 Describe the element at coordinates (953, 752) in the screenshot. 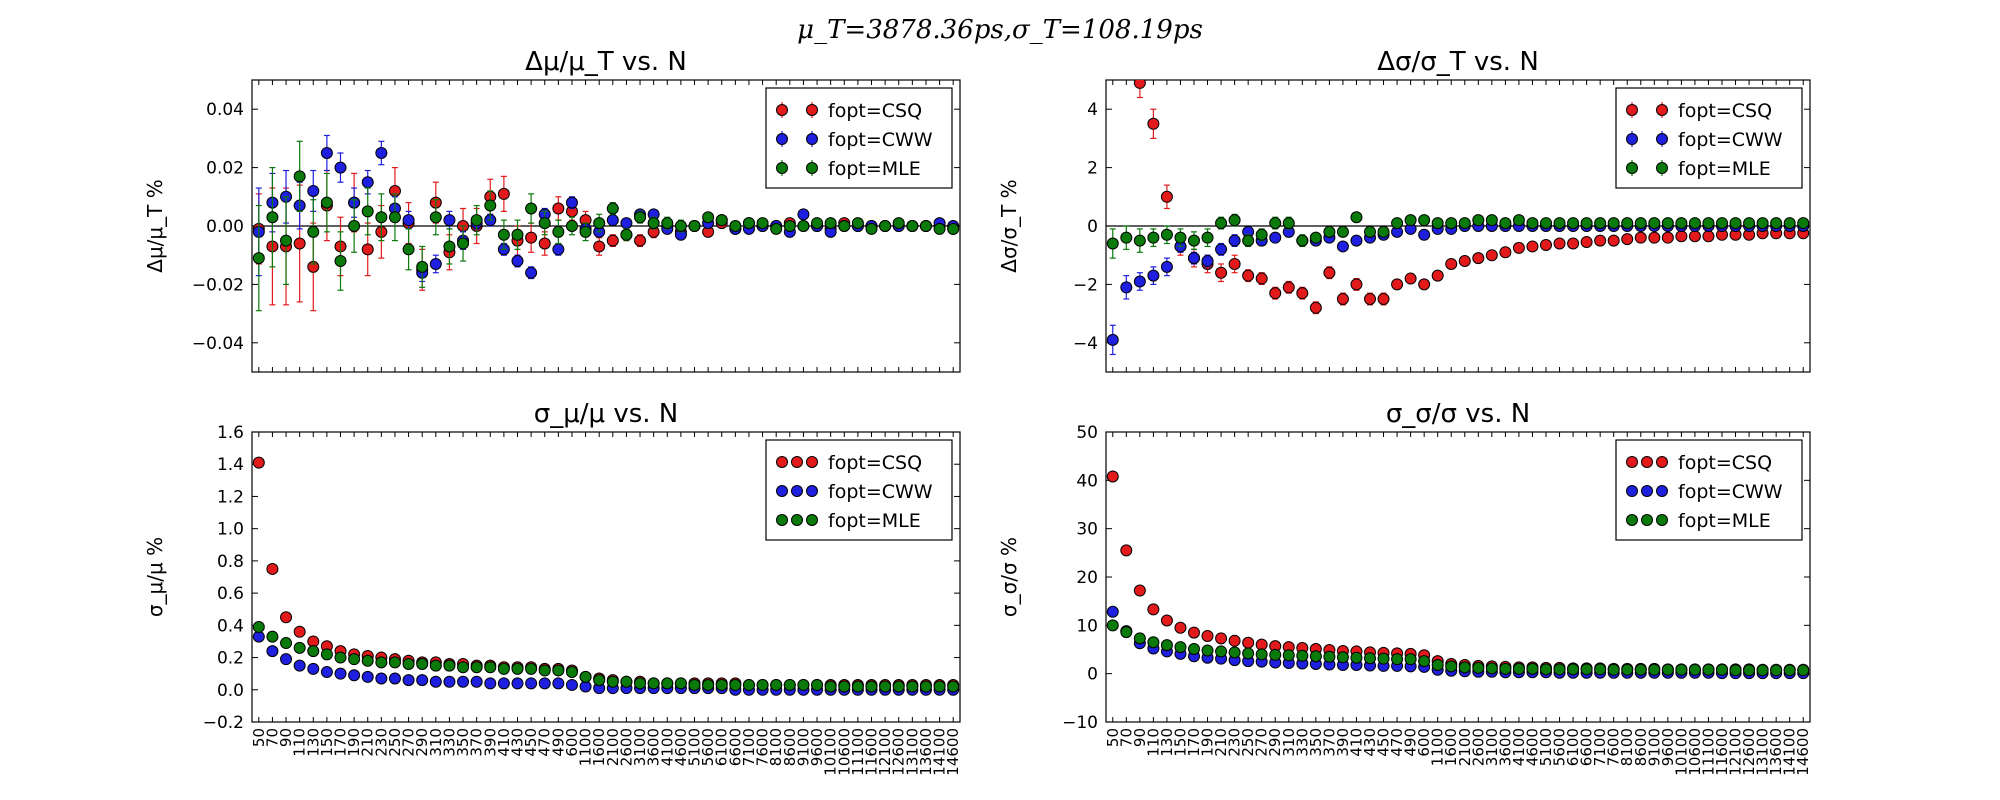

I see `x-tick-label: 14600` at that location.